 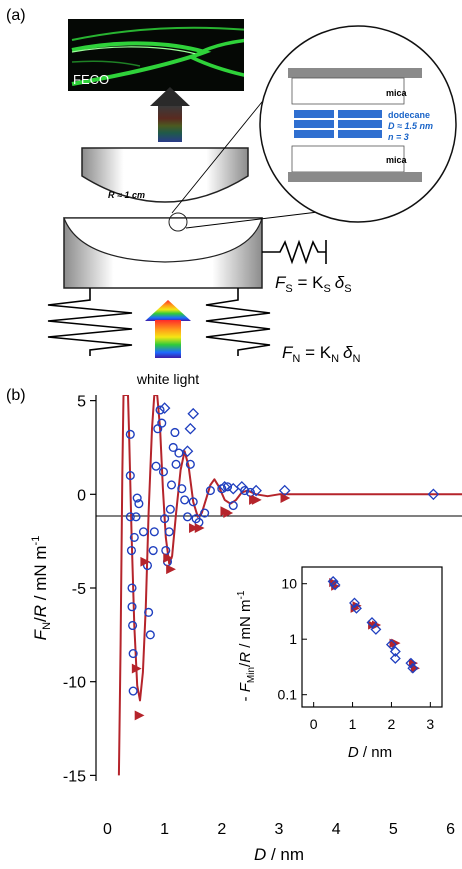 What do you see at coordinates (294, 252) in the screenshot?
I see `shear-spring` at bounding box center [294, 252].